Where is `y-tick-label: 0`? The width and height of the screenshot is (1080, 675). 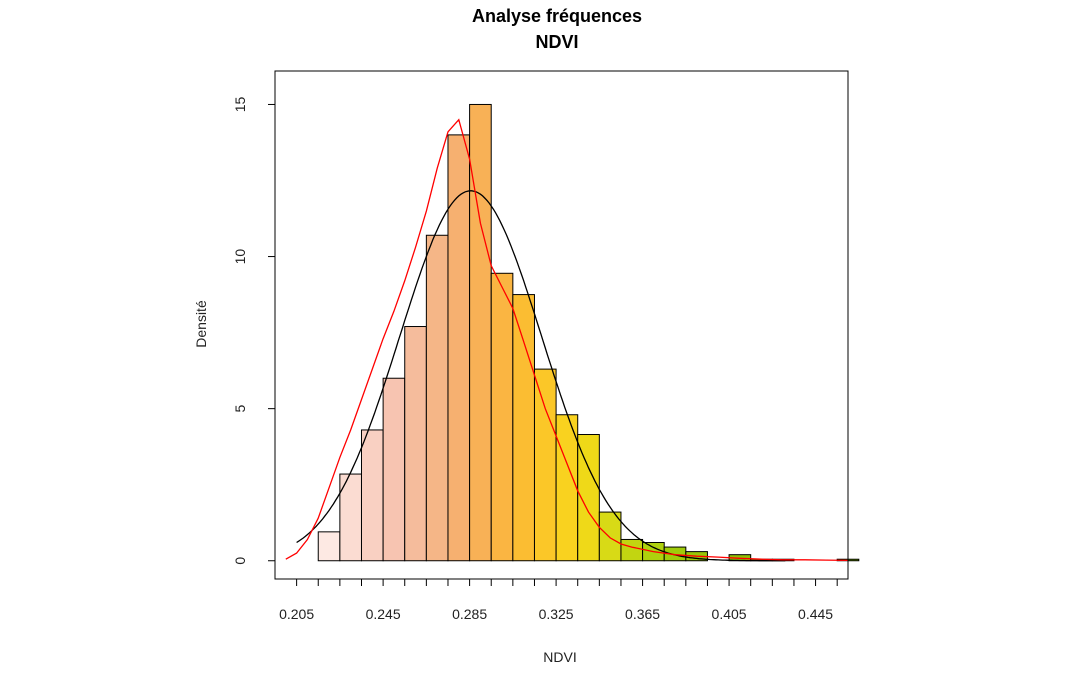 y-tick-label: 0 is located at coordinates (240, 561).